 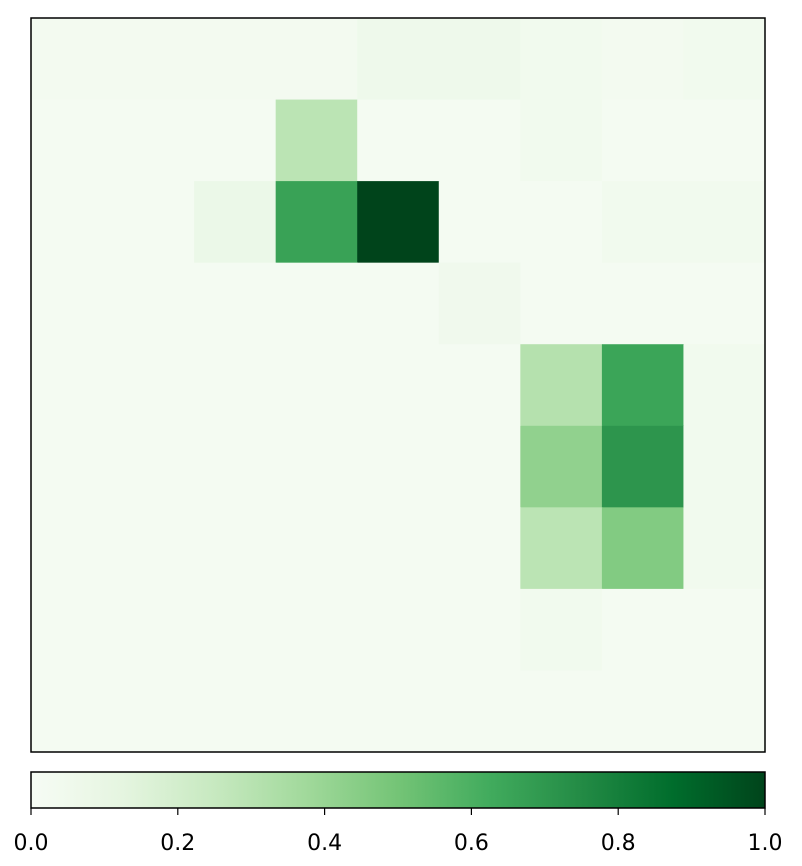 What do you see at coordinates (324, 843) in the screenshot?
I see `colorbar-tick-label: 0.4` at bounding box center [324, 843].